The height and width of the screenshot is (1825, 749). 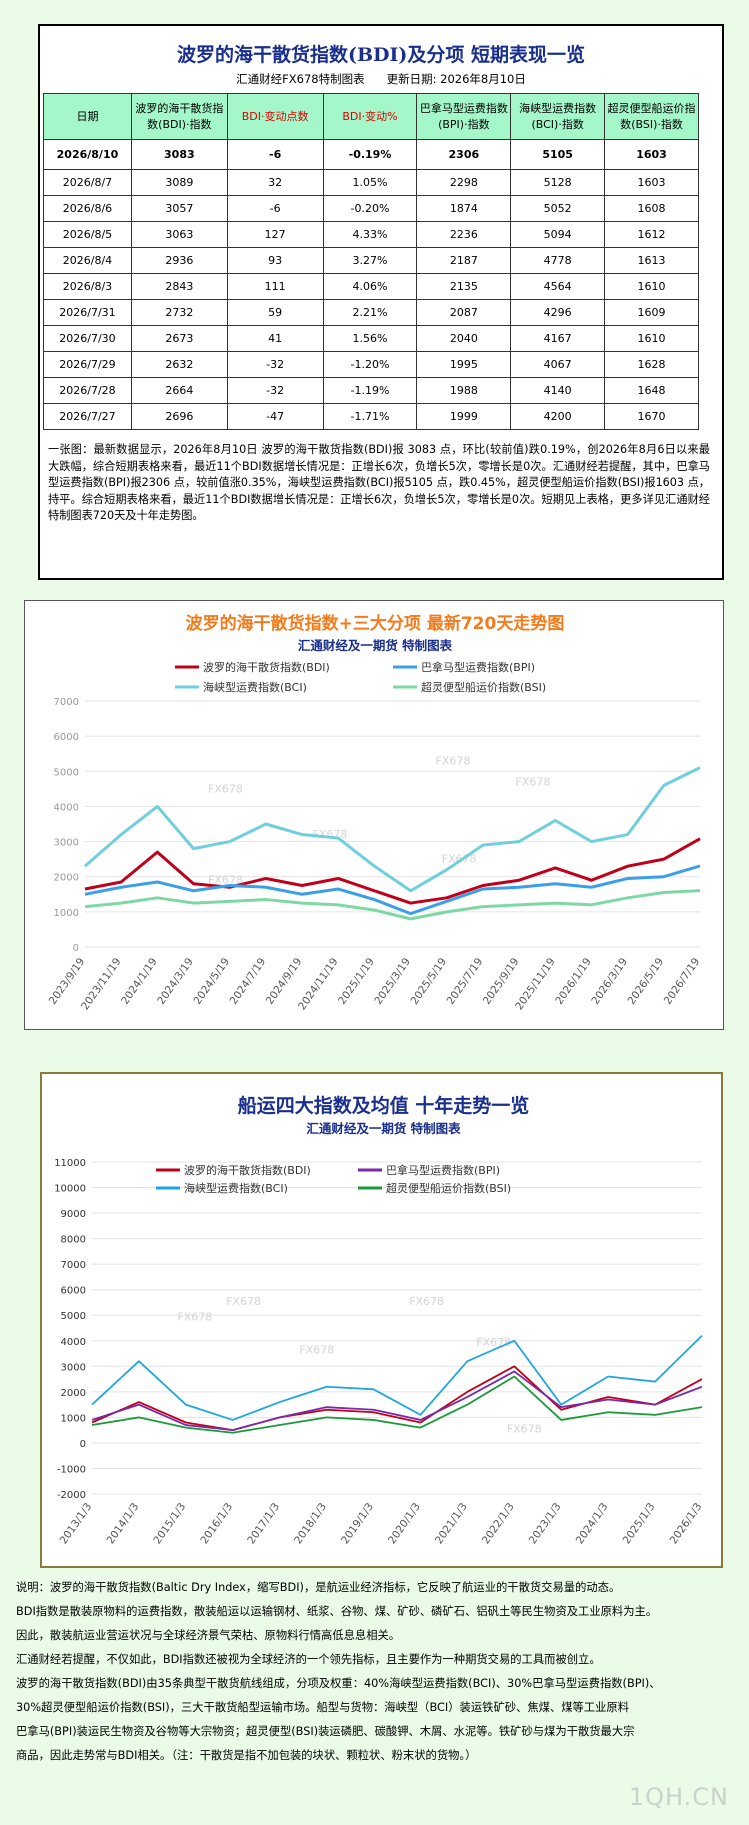 What do you see at coordinates (67, 981) in the screenshot?
I see `x-tick-label: 2023/9/19` at bounding box center [67, 981].